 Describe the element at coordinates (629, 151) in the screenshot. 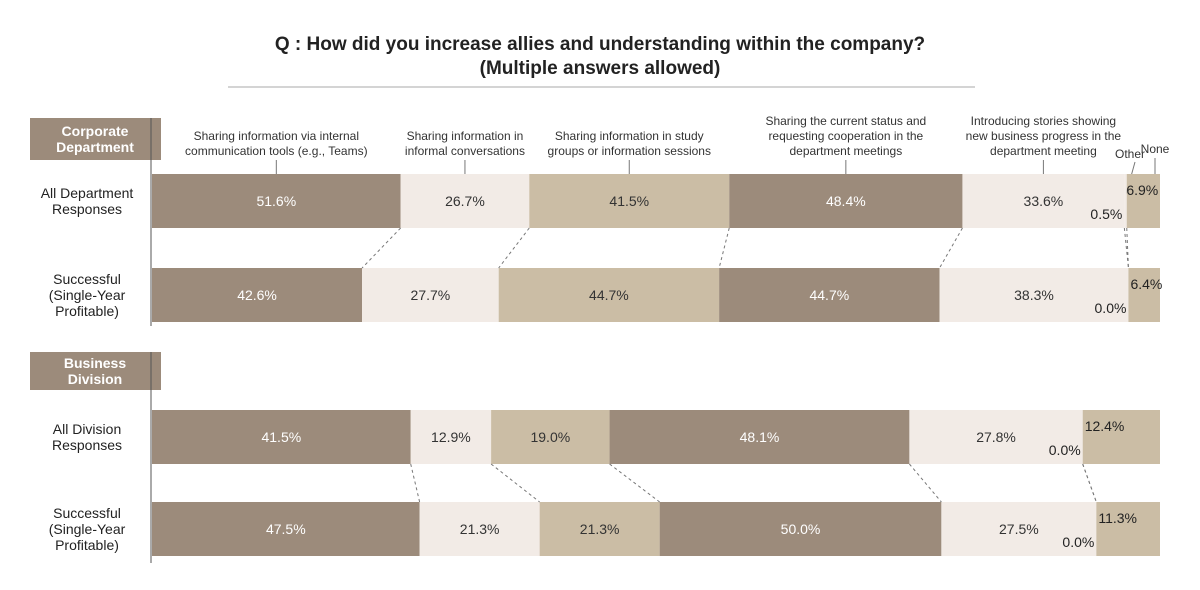

I see `category-label: groups or information sessions` at that location.